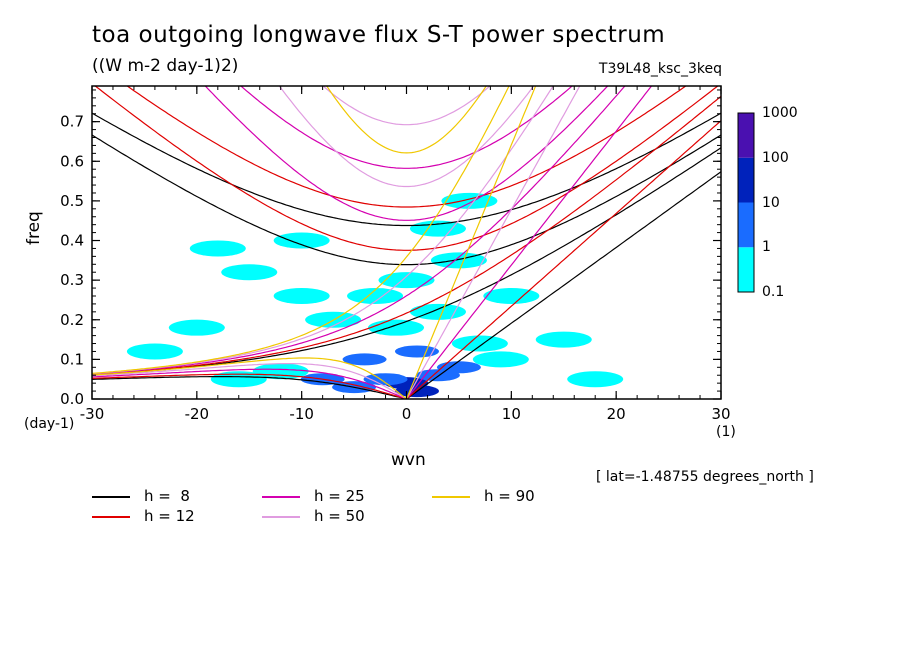 This screenshot has width=904, height=654. I want to click on legend-label: h = 50, so click(339, 516).